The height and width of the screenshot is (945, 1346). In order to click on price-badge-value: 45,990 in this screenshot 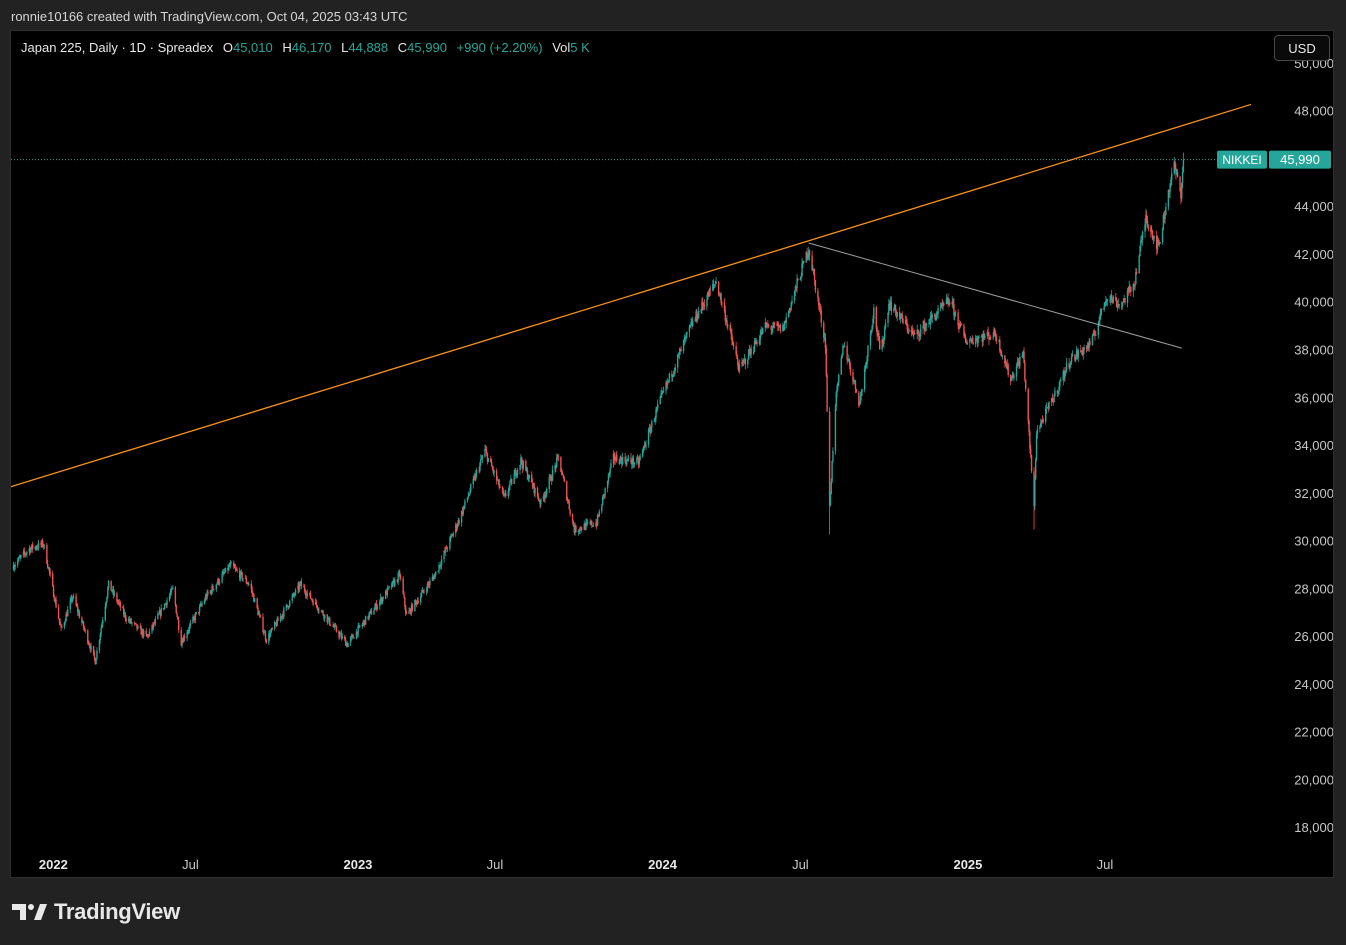, I will do `click(1300, 159)`.